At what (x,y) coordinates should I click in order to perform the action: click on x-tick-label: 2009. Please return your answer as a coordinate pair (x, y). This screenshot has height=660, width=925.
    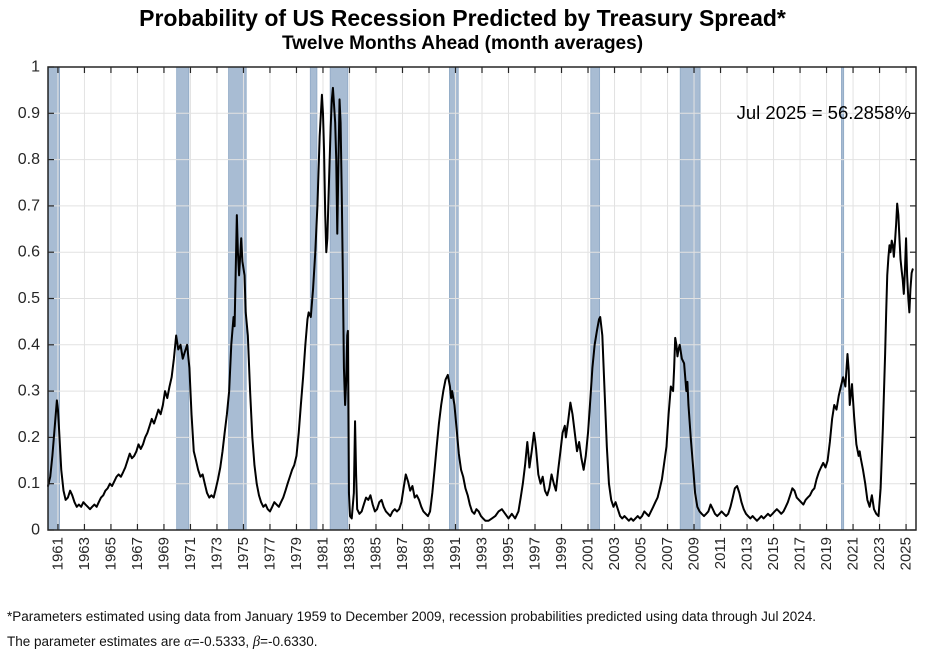
    Looking at the image, I should click on (694, 553).